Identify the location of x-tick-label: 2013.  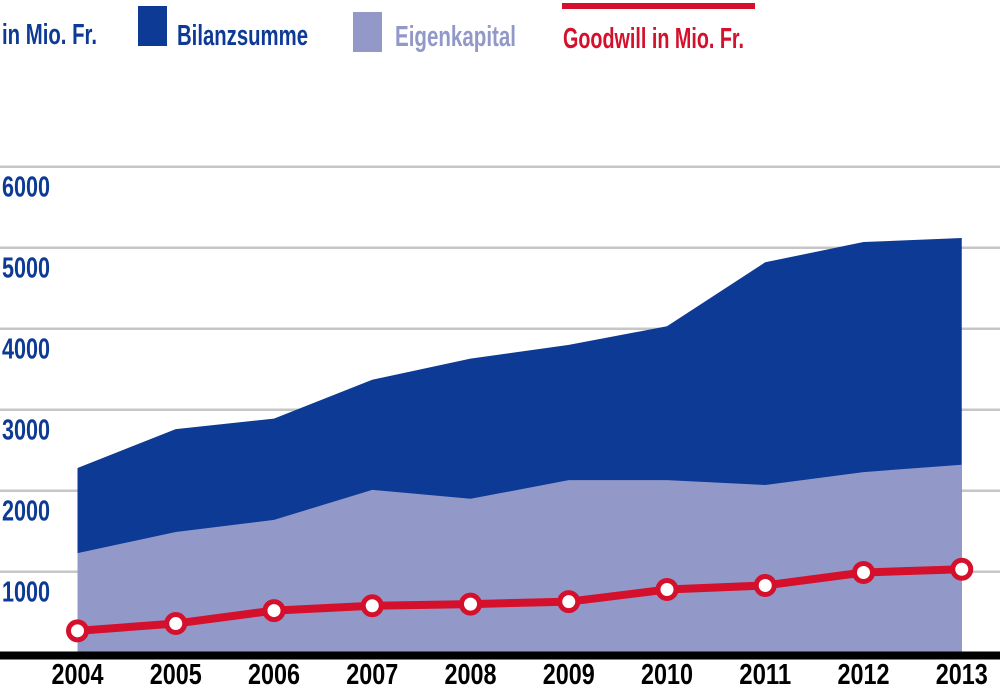
(962, 675).